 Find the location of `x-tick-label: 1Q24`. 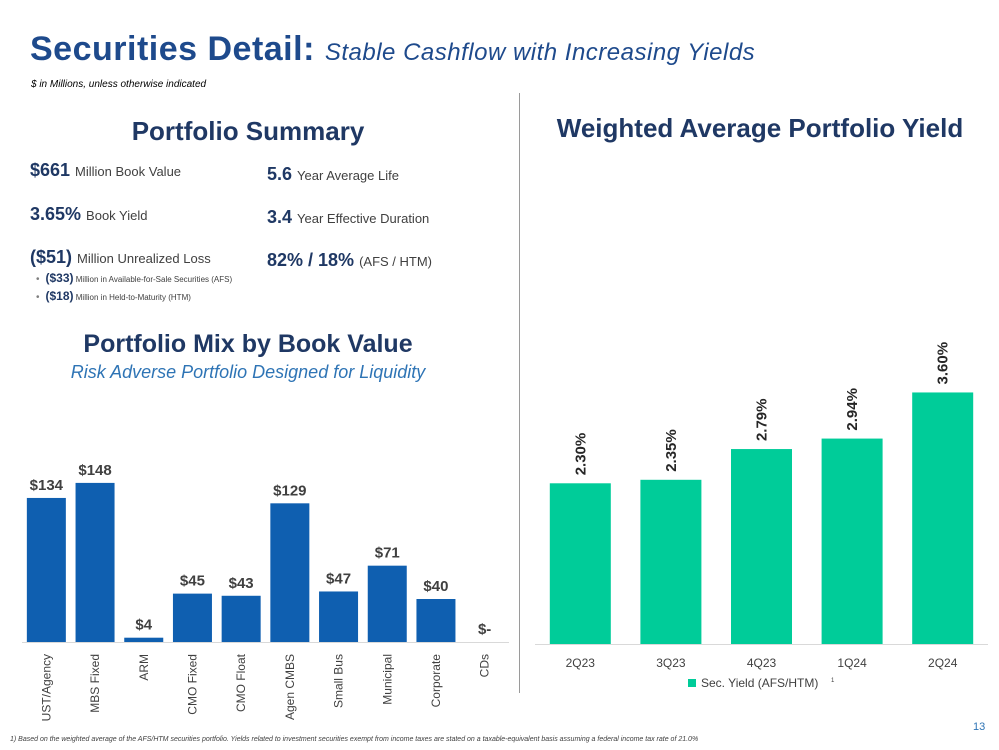

x-tick-label: 1Q24 is located at coordinates (852, 663).